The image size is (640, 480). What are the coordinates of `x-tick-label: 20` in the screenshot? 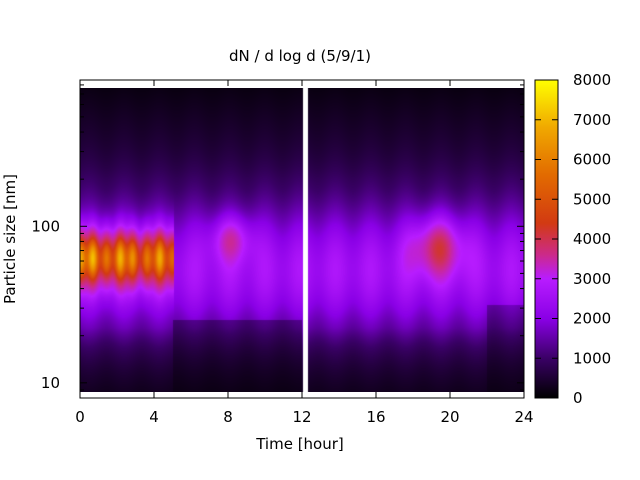 It's located at (449, 417).